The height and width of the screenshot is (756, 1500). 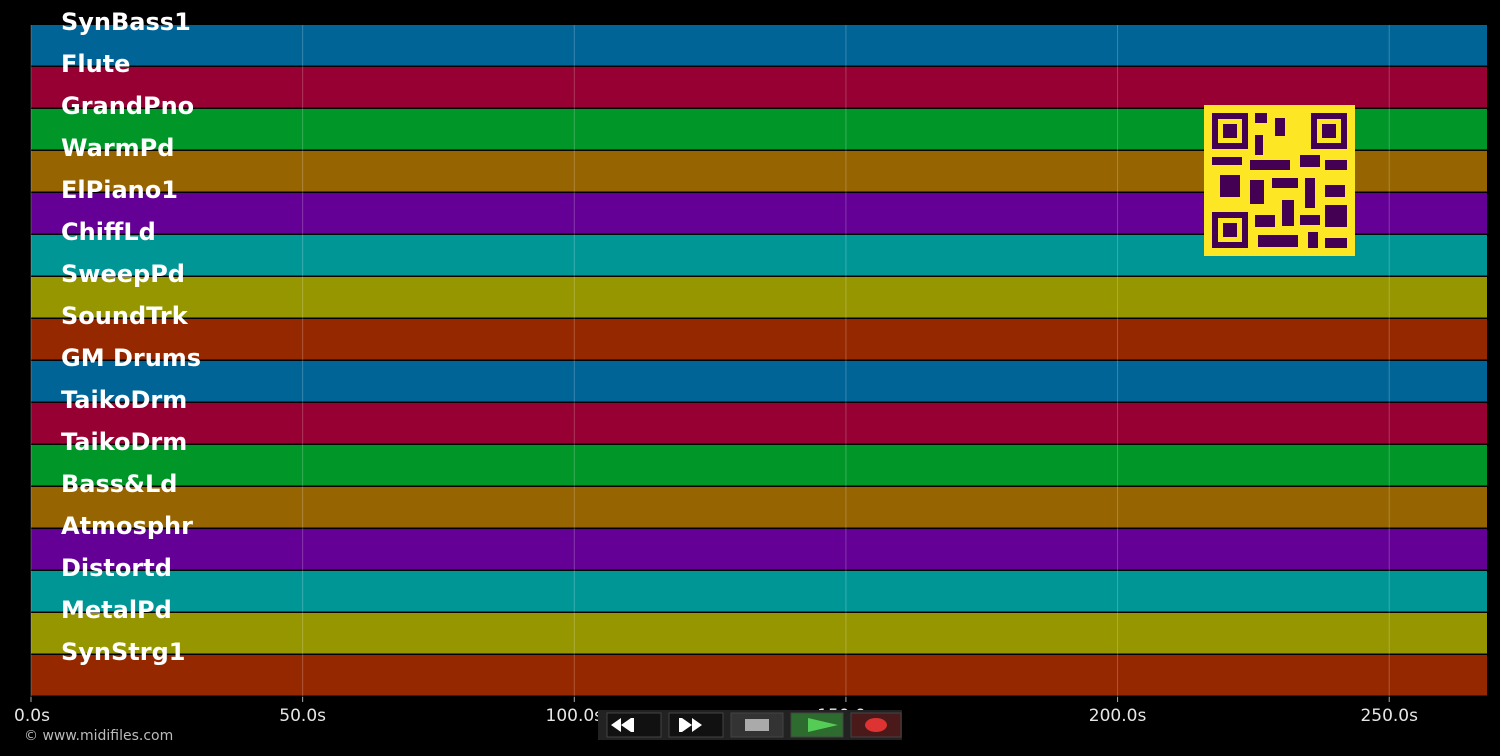 I want to click on track-label: MetalPd, so click(x=116, y=610).